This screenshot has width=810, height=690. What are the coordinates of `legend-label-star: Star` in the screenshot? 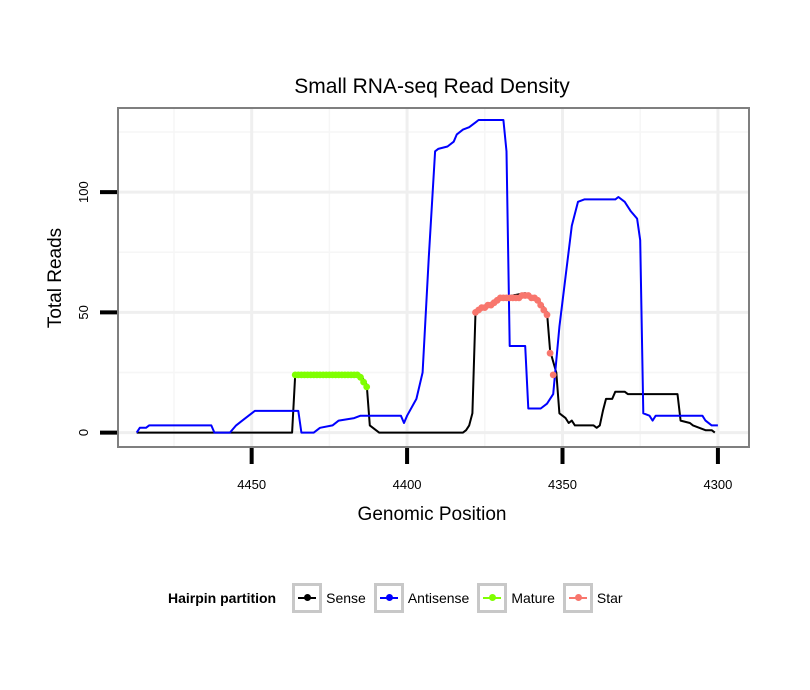 It's located at (609, 598).